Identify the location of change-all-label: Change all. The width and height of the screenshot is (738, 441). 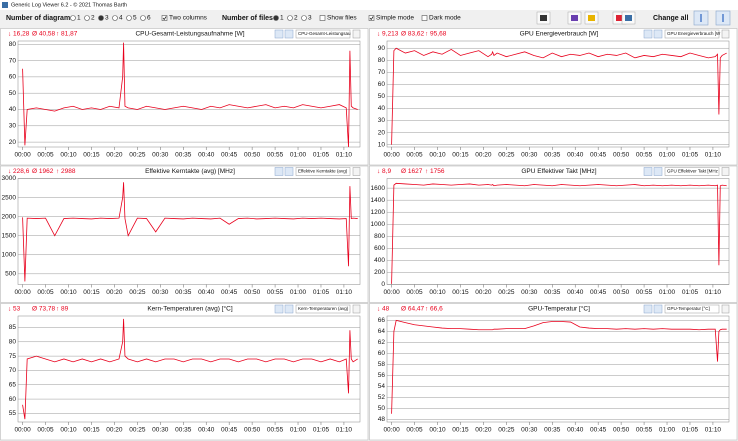
(670, 18).